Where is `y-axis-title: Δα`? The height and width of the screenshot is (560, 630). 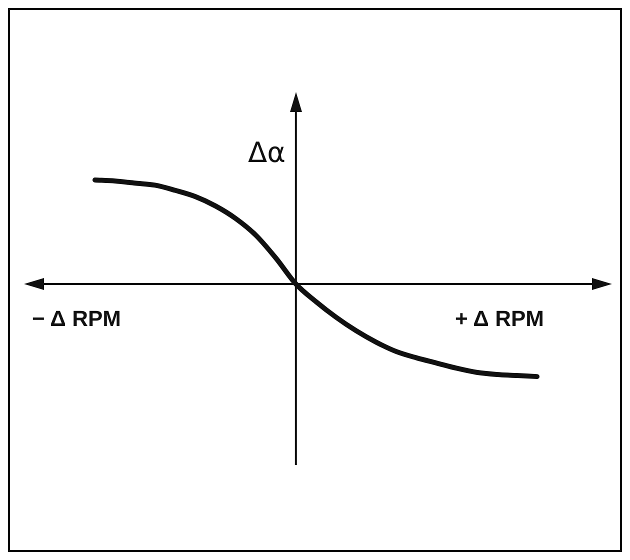 y-axis-title: Δα is located at coordinates (267, 152).